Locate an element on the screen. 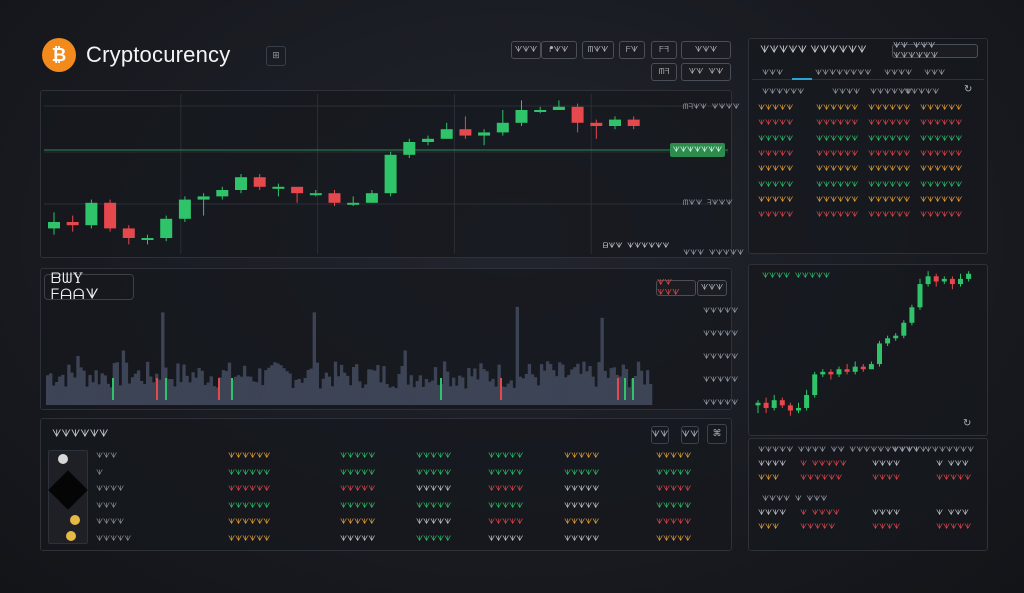 The height and width of the screenshot is (593, 1024). window-chip-icon: ⊞ is located at coordinates (276, 56).